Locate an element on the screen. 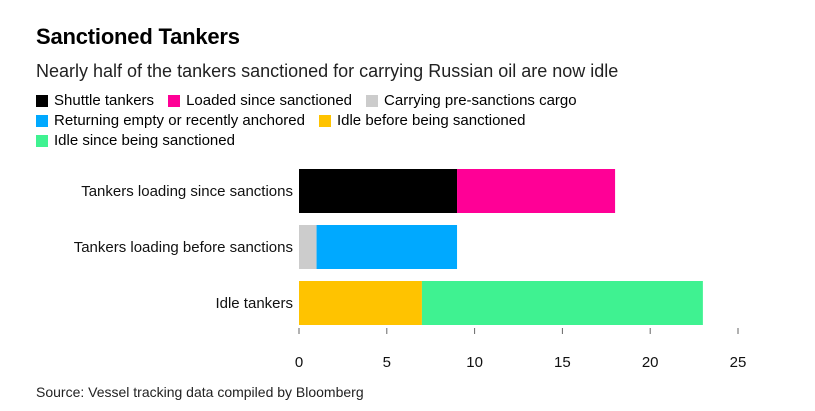 The height and width of the screenshot is (411, 815). legend-label: Carrying pre-sanctions cargo is located at coordinates (480, 100).